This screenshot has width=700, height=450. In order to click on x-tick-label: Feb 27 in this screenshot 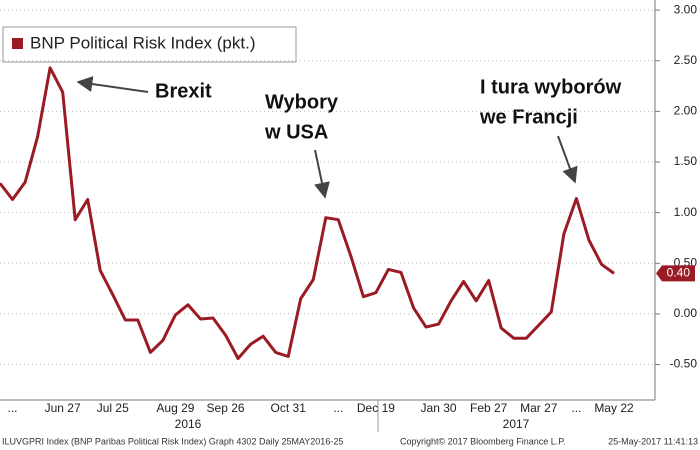, I will do `click(489, 408)`.